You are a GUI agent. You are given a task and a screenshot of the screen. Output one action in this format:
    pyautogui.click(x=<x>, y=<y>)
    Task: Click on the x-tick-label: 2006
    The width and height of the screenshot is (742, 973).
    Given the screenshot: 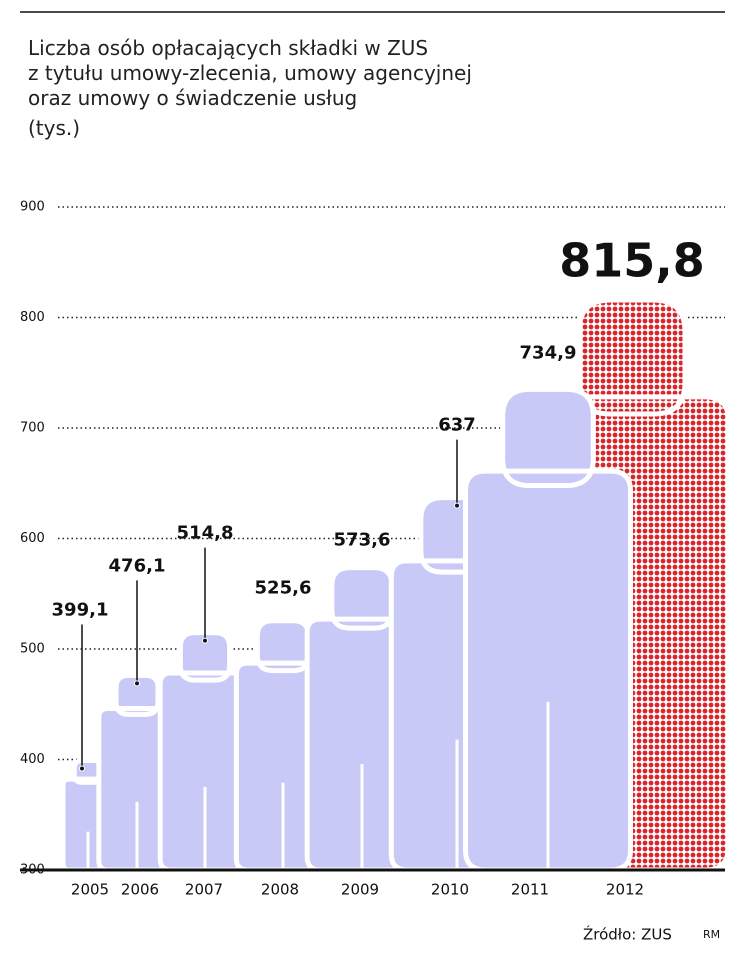 What is the action you would take?
    pyautogui.click(x=140, y=890)
    